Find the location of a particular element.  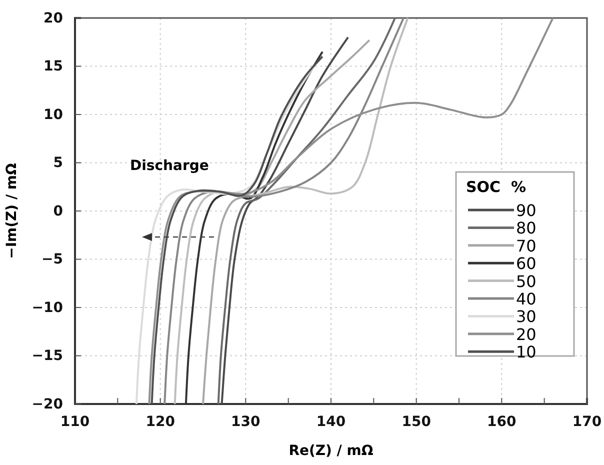

x-axis-title: Re(Z) / mΩ is located at coordinates (331, 451).